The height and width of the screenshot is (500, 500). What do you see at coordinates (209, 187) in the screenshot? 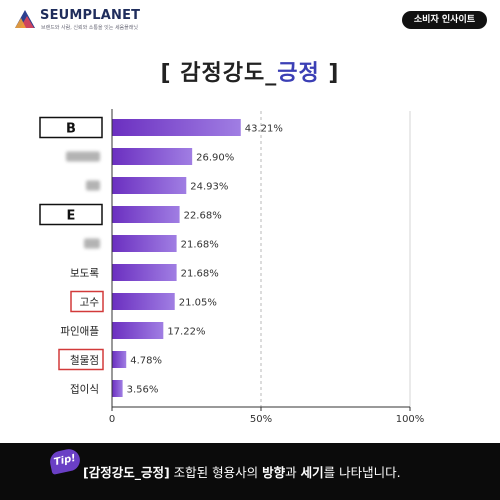
I see `data-label: 24.93%` at bounding box center [209, 187].